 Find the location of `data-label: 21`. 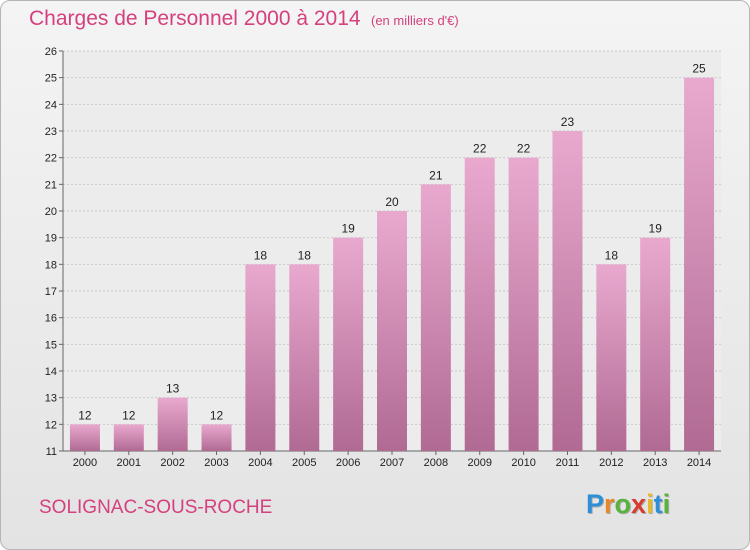

data-label: 21 is located at coordinates (436, 175).